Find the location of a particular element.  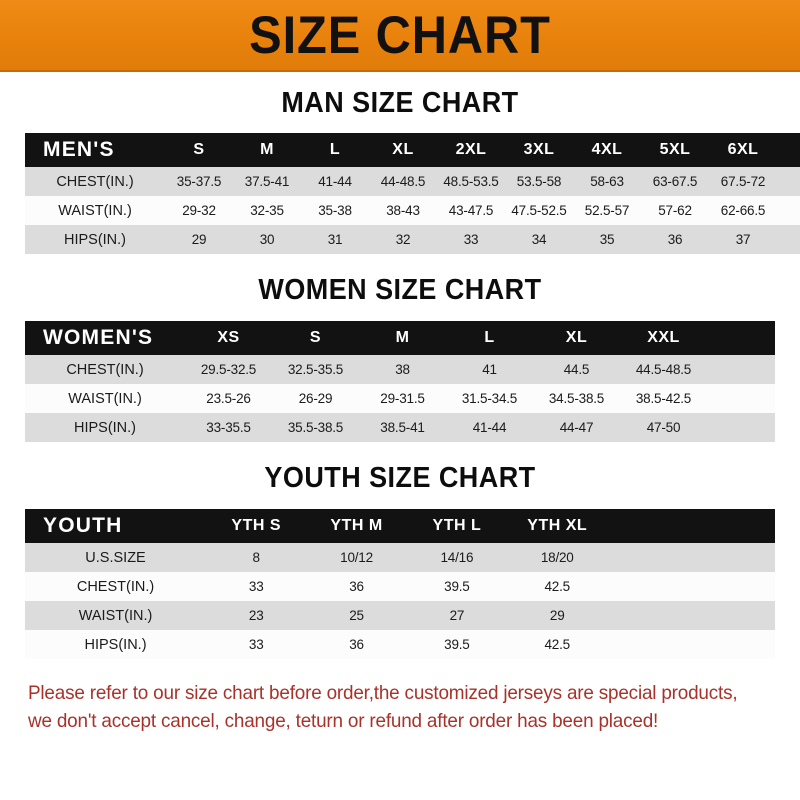

women-size-header: M is located at coordinates (402, 337).